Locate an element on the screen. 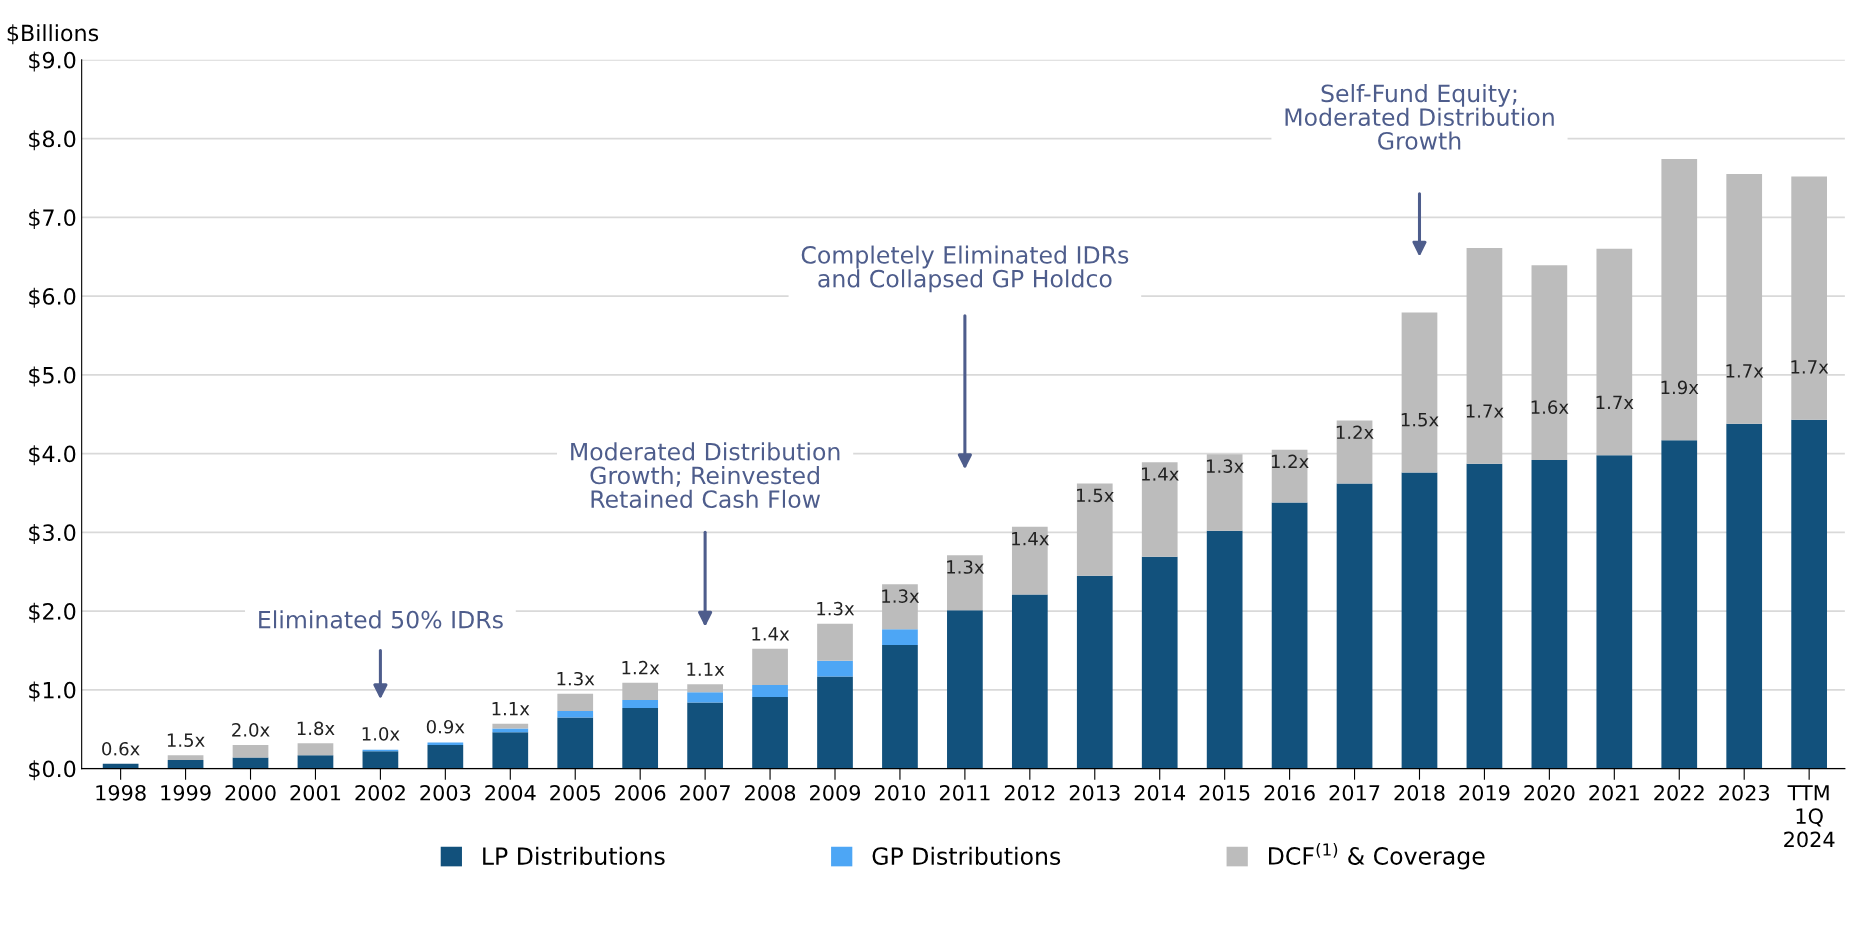 The image size is (1856, 935). y-tick-label: $2.0 is located at coordinates (52, 612).